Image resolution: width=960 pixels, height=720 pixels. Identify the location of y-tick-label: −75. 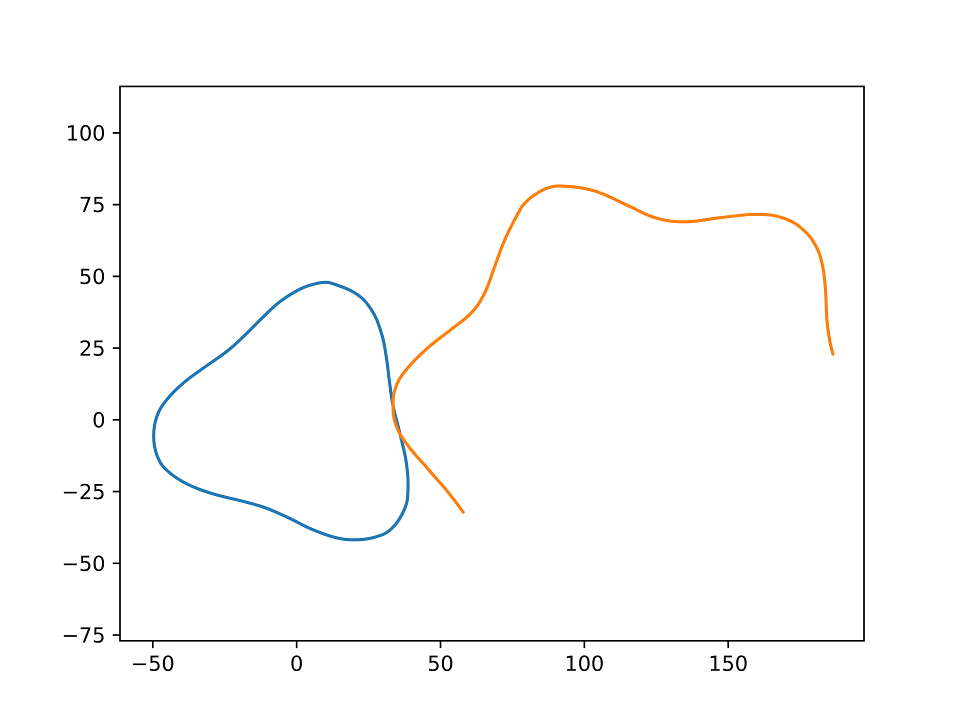
(84, 635).